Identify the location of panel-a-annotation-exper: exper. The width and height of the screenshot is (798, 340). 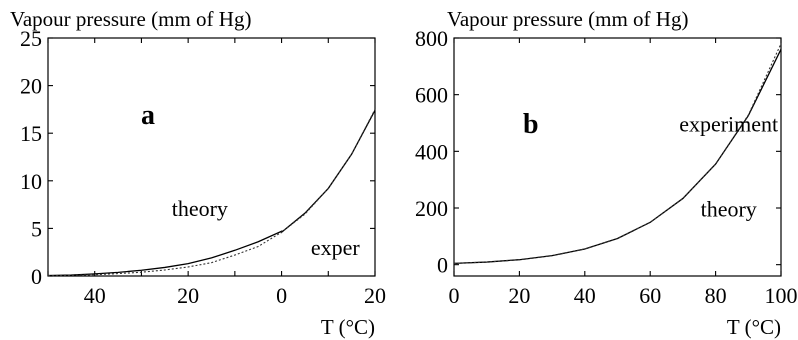
(336, 247).